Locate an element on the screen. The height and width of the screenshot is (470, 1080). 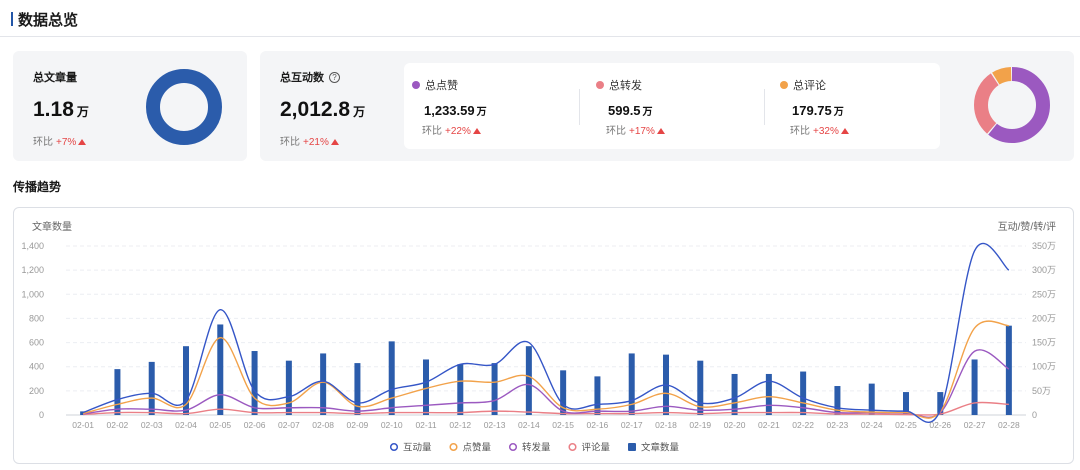
right-tick-label: 0 is located at coordinates (1034, 415).